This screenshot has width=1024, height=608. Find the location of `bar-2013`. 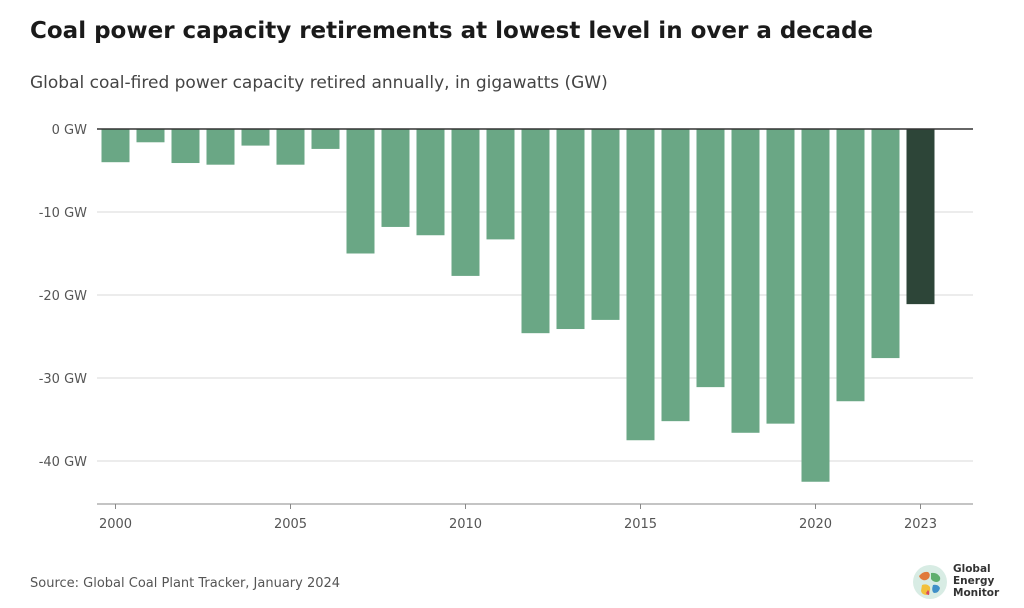

bar-2013 is located at coordinates (570, 229).